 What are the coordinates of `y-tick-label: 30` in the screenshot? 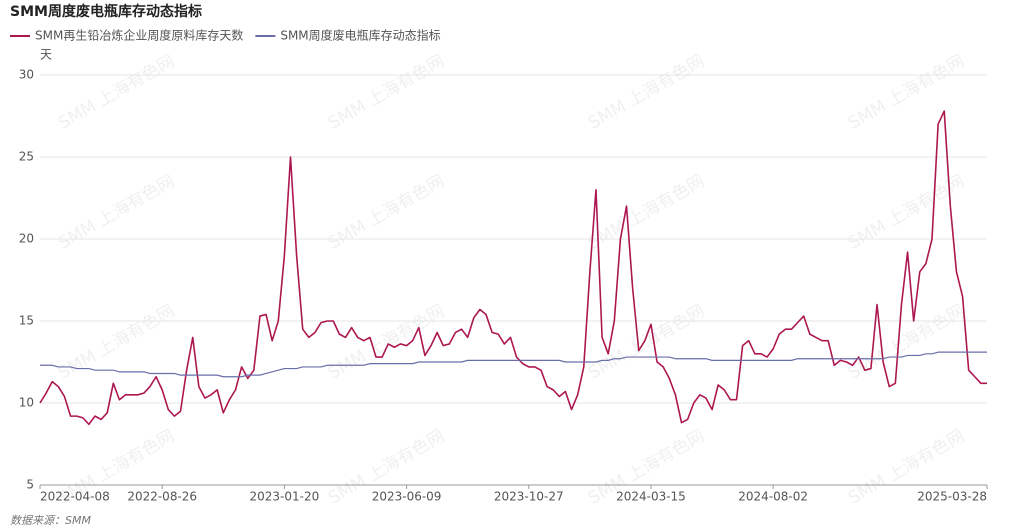 It's located at (26, 75).